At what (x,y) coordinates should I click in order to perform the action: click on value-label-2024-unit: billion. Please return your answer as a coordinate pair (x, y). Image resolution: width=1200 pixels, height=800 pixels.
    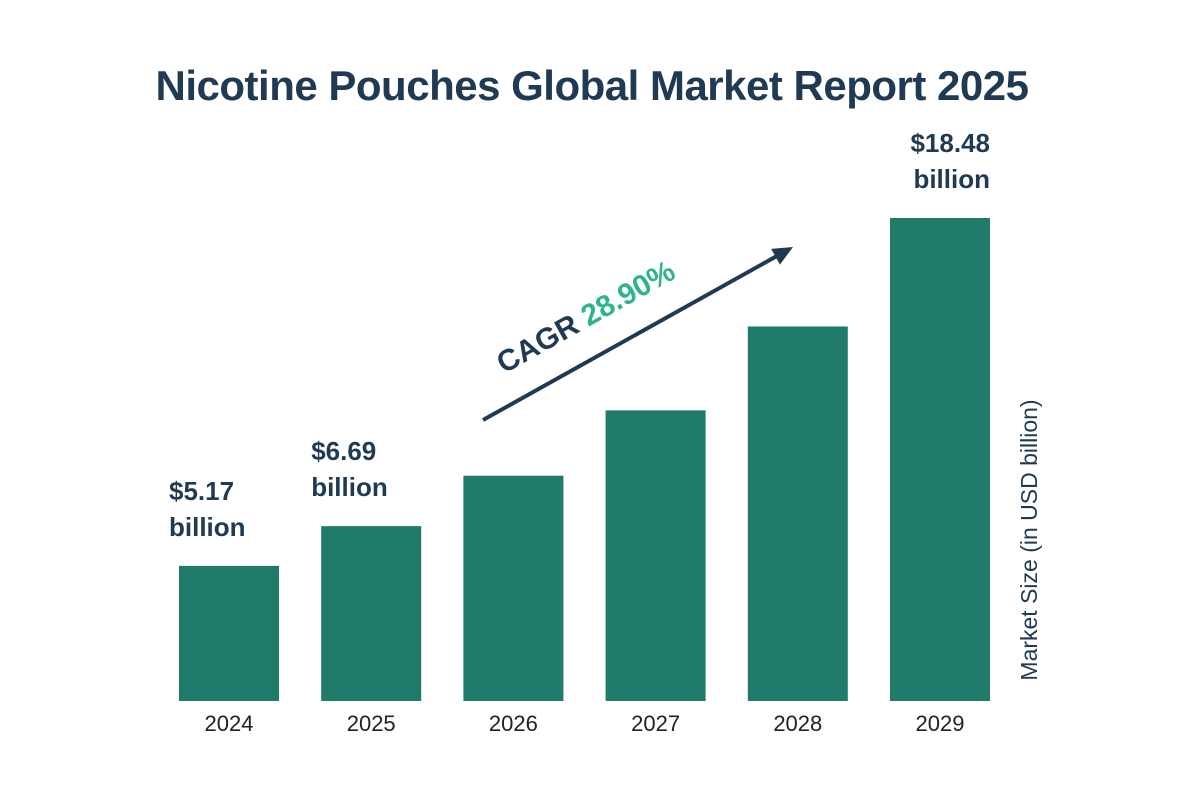
    Looking at the image, I should click on (207, 527).